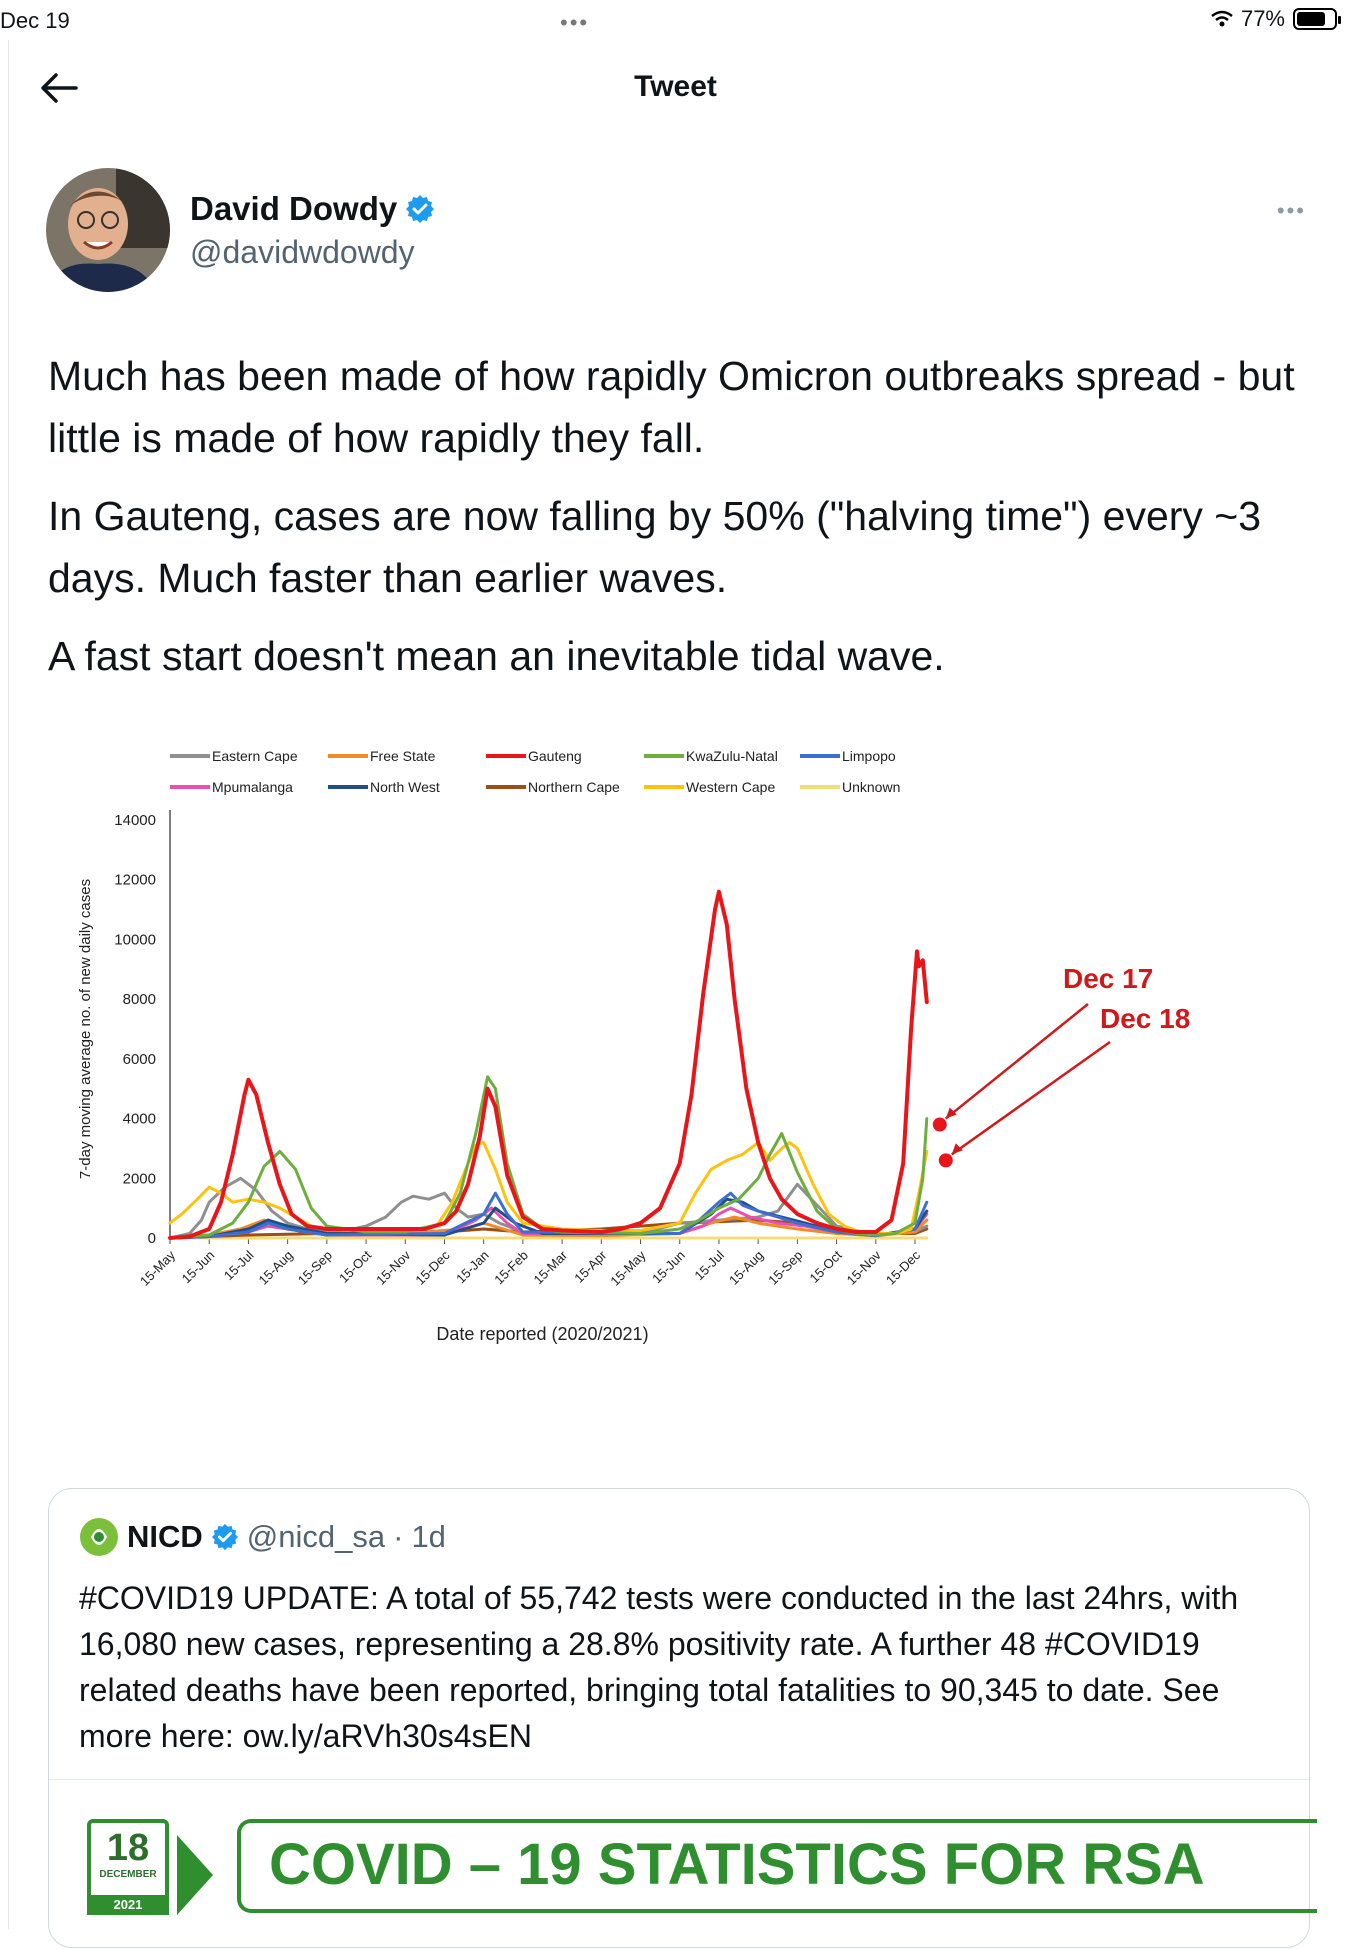  Describe the element at coordinates (152, 1238) in the screenshot. I see `y-tick-label: 0` at that location.